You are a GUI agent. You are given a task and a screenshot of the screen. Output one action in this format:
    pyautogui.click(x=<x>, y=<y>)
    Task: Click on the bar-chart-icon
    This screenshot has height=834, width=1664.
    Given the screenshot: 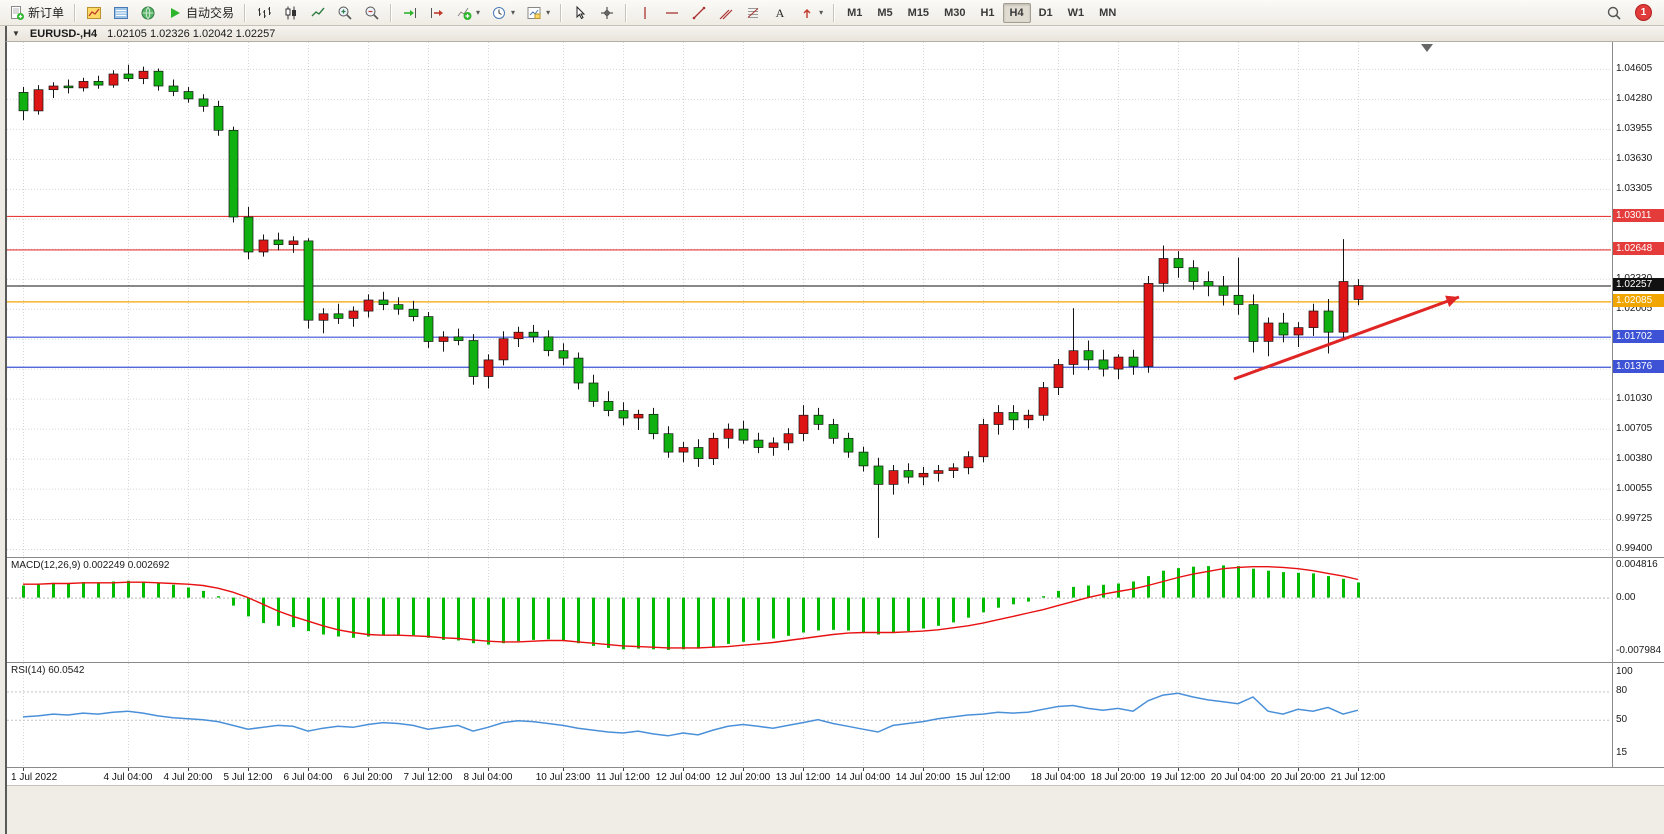 What is the action you would take?
    pyautogui.click(x=265, y=12)
    